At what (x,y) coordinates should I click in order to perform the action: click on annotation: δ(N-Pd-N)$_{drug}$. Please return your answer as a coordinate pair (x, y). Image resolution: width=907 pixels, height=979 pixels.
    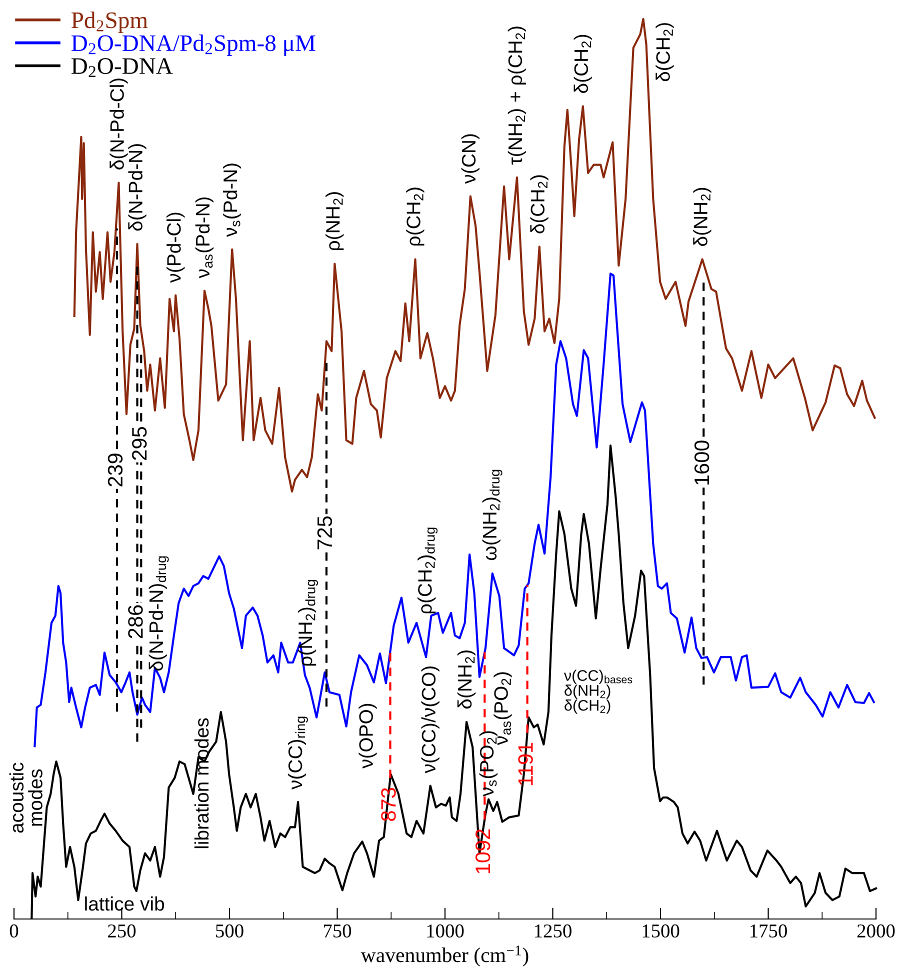
    Looking at the image, I should click on (158, 613).